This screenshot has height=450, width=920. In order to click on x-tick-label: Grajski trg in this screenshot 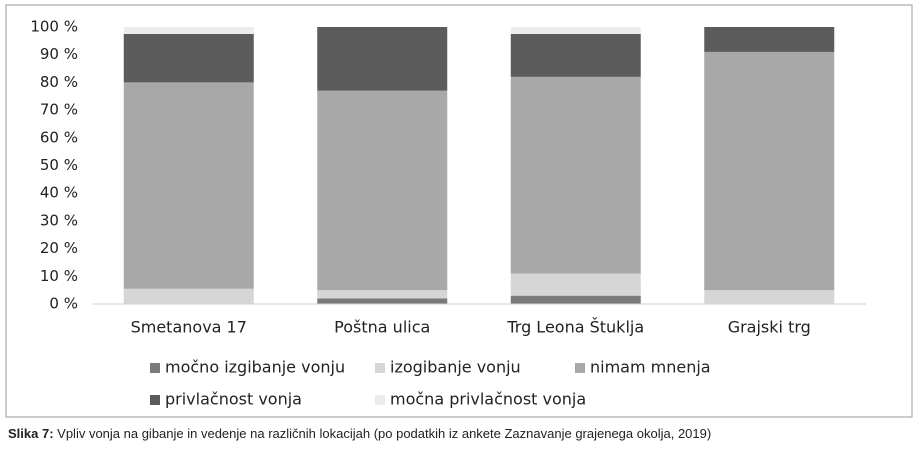, I will do `click(769, 327)`.